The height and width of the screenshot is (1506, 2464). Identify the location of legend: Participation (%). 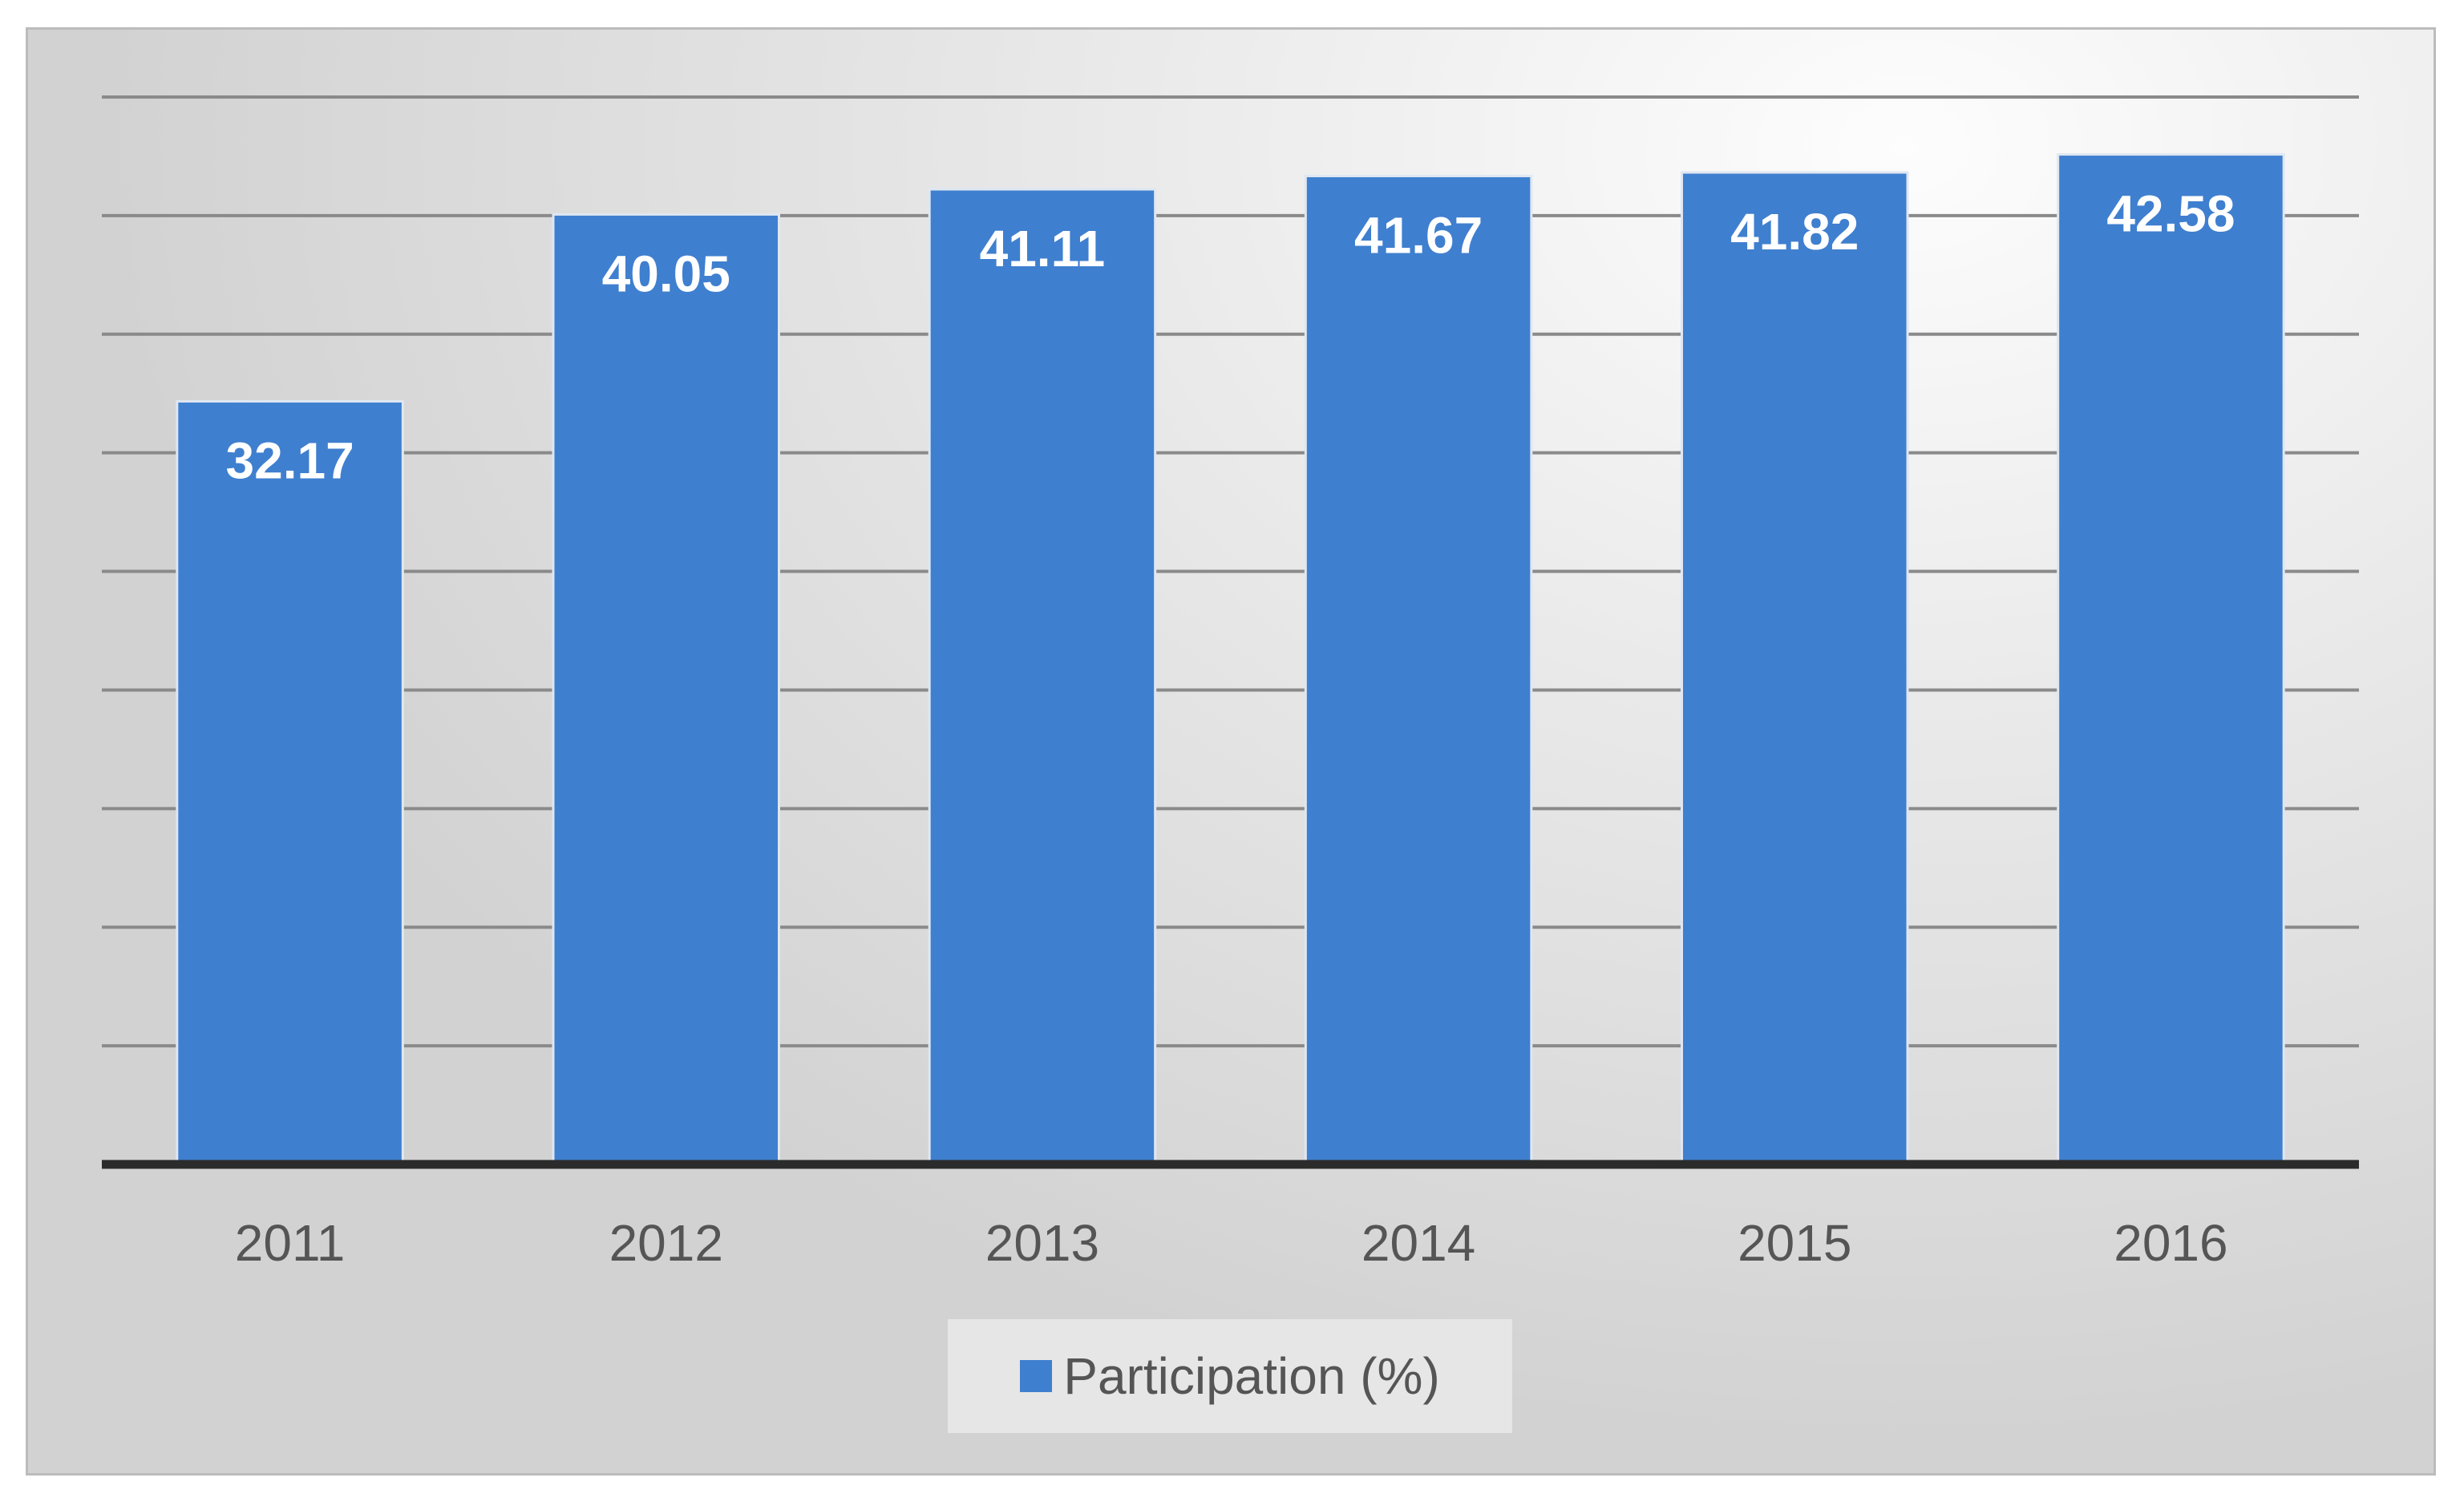
(1230, 1376).